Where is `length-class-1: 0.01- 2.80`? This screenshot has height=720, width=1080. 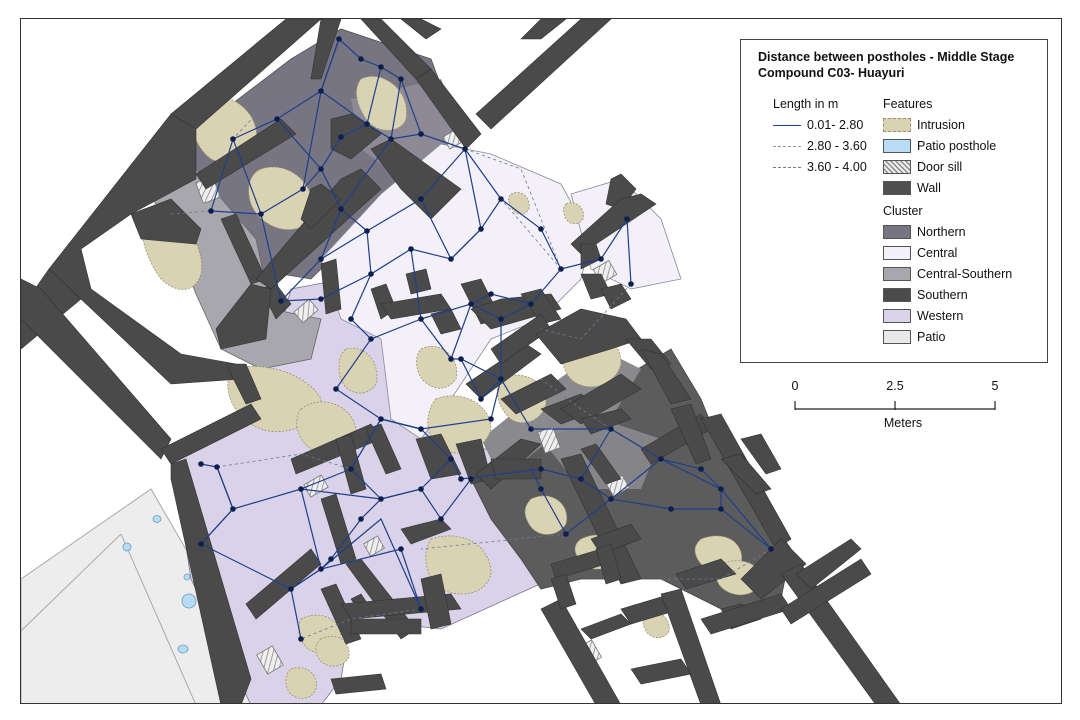 length-class-1: 0.01- 2.80 is located at coordinates (818, 125).